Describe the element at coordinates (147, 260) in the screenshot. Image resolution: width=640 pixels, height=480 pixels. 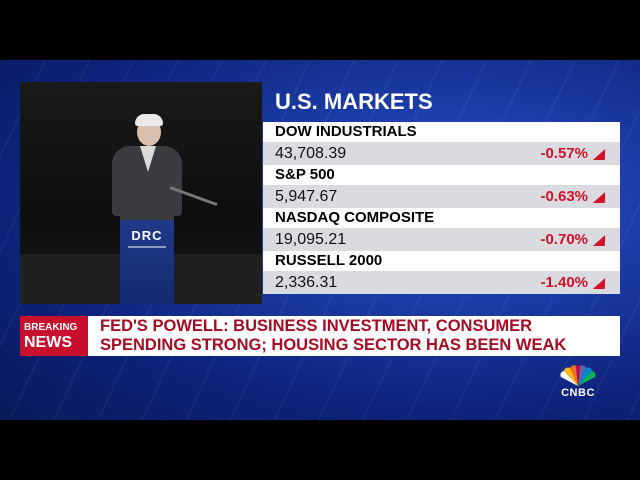
I see `podium: DRC` at that location.